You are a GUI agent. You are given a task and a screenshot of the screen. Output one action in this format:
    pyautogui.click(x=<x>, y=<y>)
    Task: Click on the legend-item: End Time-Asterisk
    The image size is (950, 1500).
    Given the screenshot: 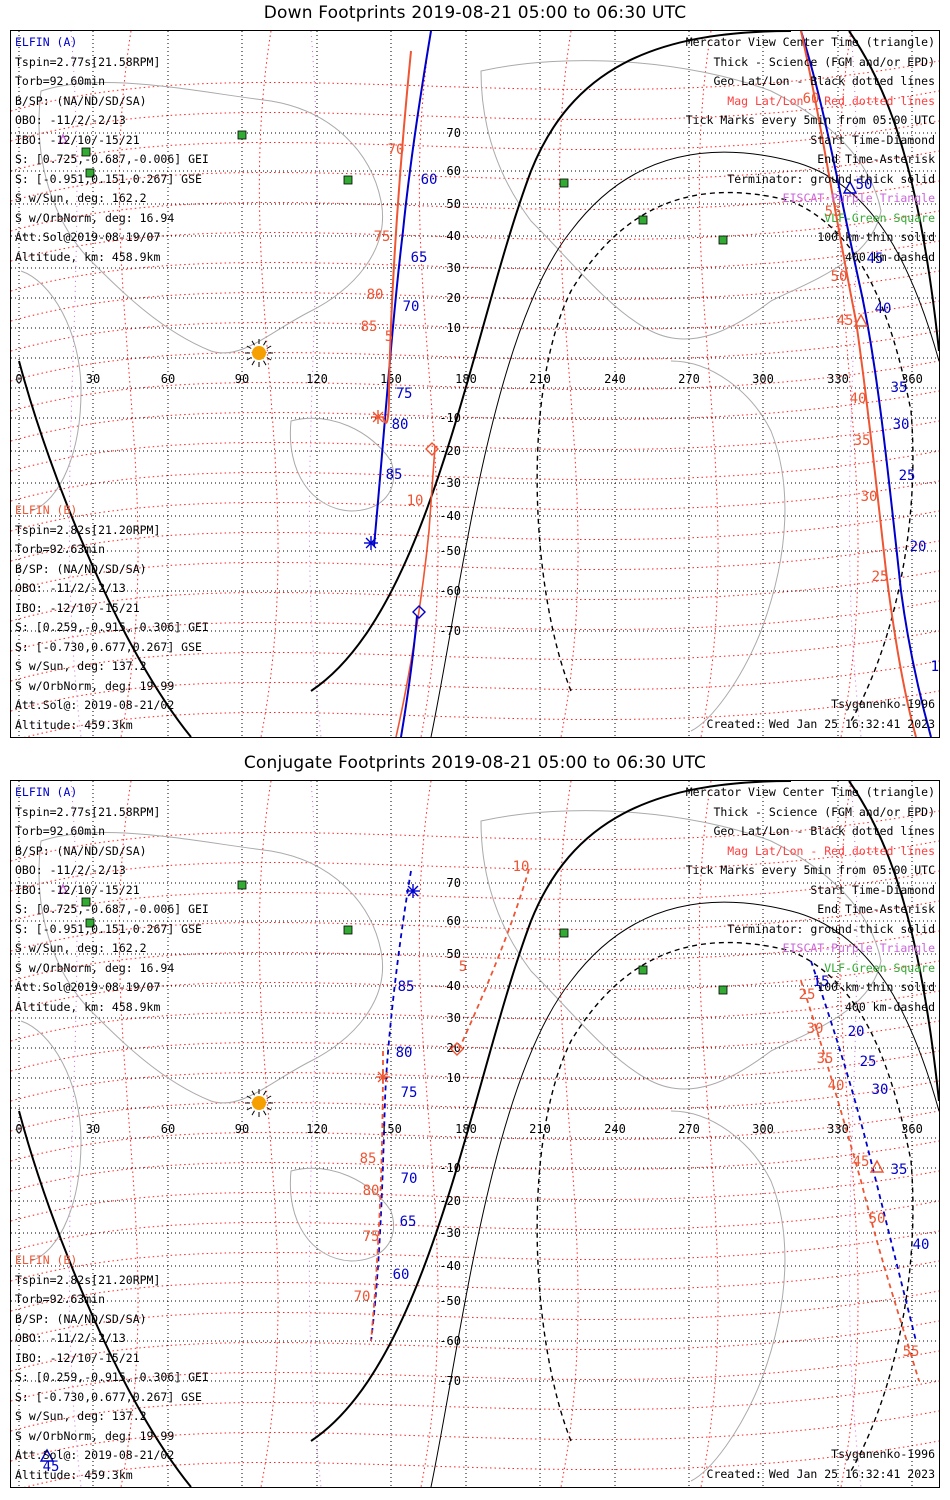 What is the action you would take?
    pyautogui.click(x=876, y=159)
    